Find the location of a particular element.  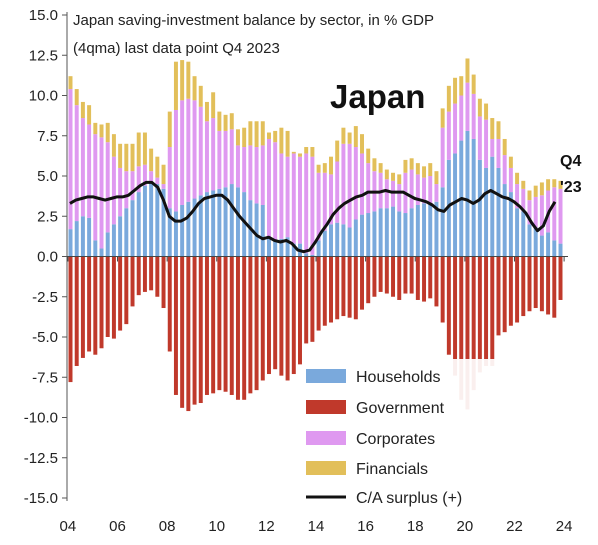

x-tick-label: 14 is located at coordinates (316, 526).